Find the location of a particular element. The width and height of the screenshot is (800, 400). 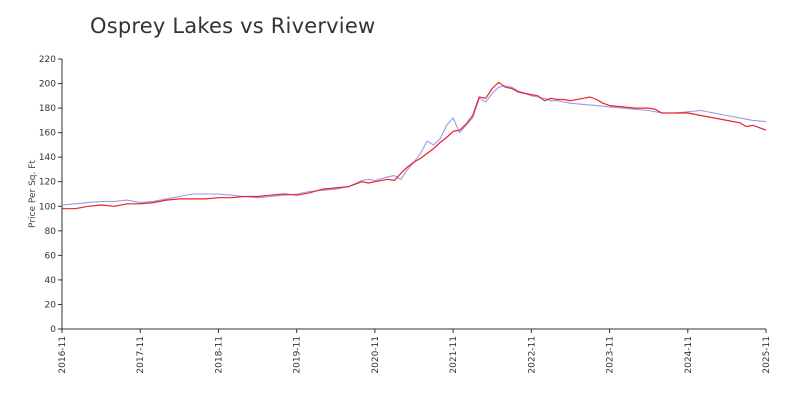

y-tick-label: 60 is located at coordinates (51, 256).